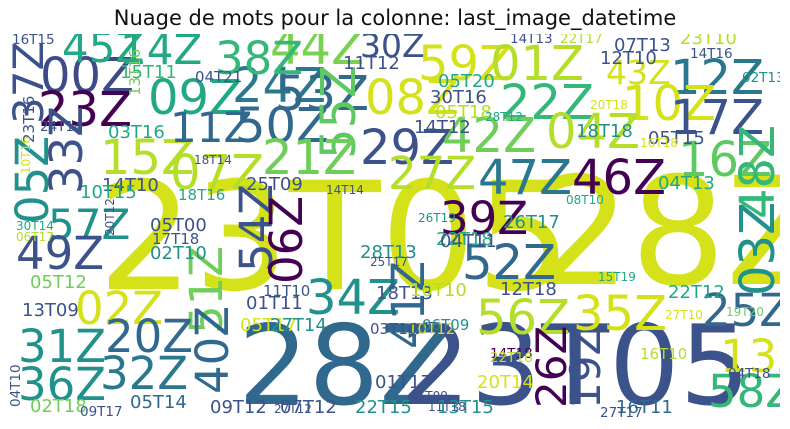  Describe the element at coordinates (136, 132) in the screenshot. I see `word-03t16: 03T16` at that location.